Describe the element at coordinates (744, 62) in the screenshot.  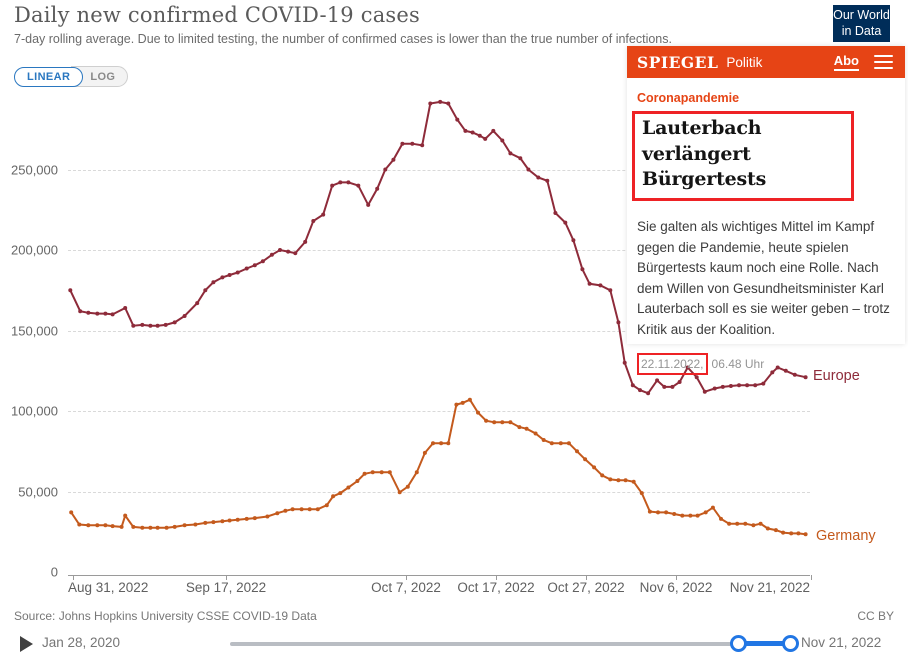
I see `spiegel-section-label: Politik` at that location.